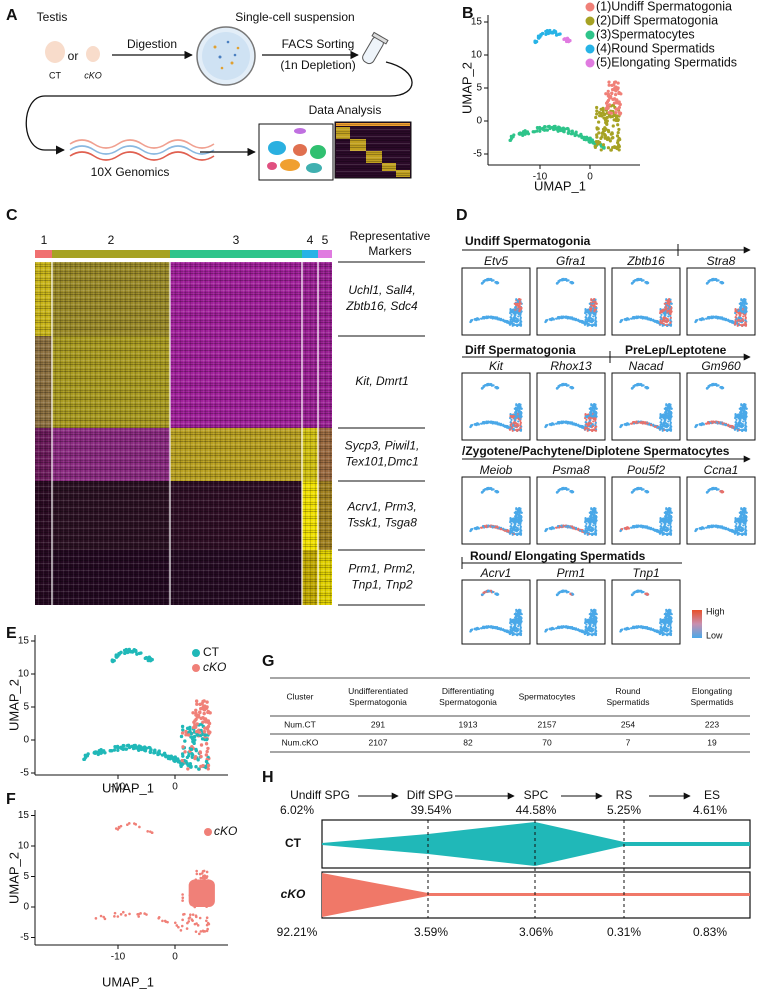  I want to click on panel-label: F, so click(11, 799).